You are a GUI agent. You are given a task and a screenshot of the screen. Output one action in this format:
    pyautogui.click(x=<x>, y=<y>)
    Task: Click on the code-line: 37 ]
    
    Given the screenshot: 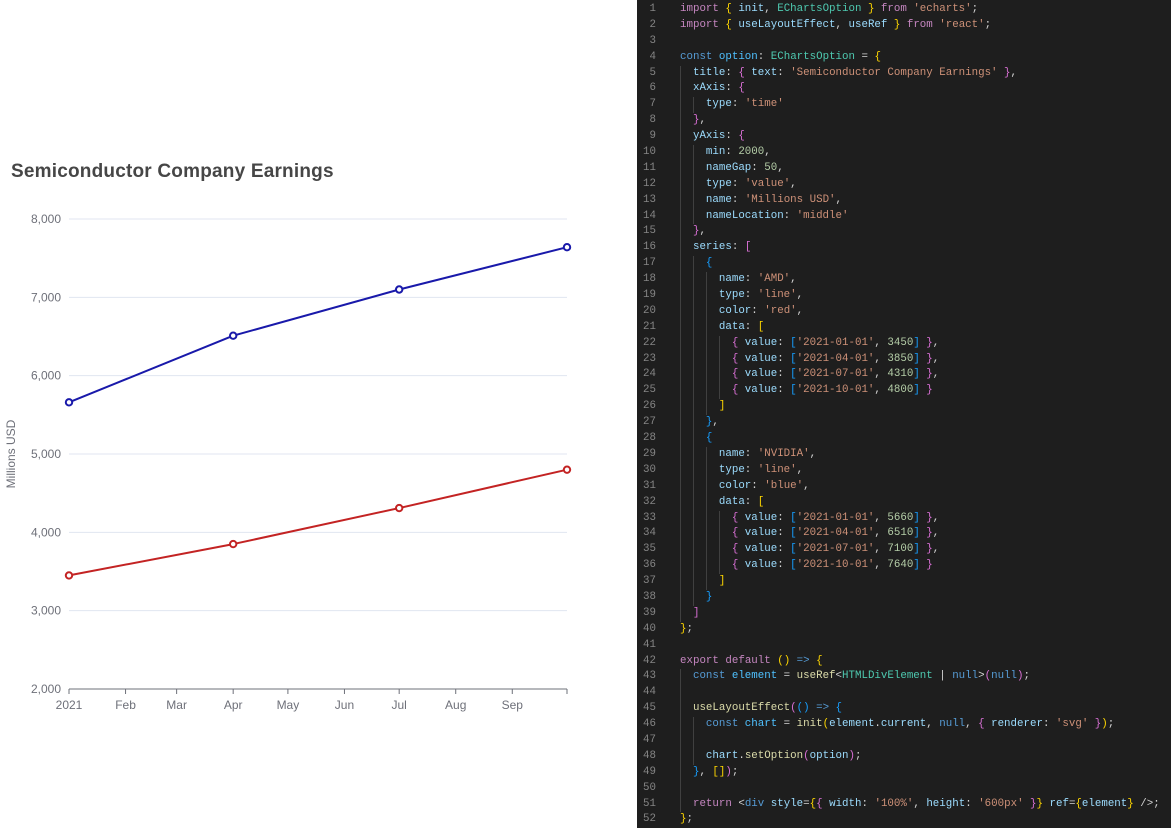 What is the action you would take?
    pyautogui.click(x=904, y=582)
    